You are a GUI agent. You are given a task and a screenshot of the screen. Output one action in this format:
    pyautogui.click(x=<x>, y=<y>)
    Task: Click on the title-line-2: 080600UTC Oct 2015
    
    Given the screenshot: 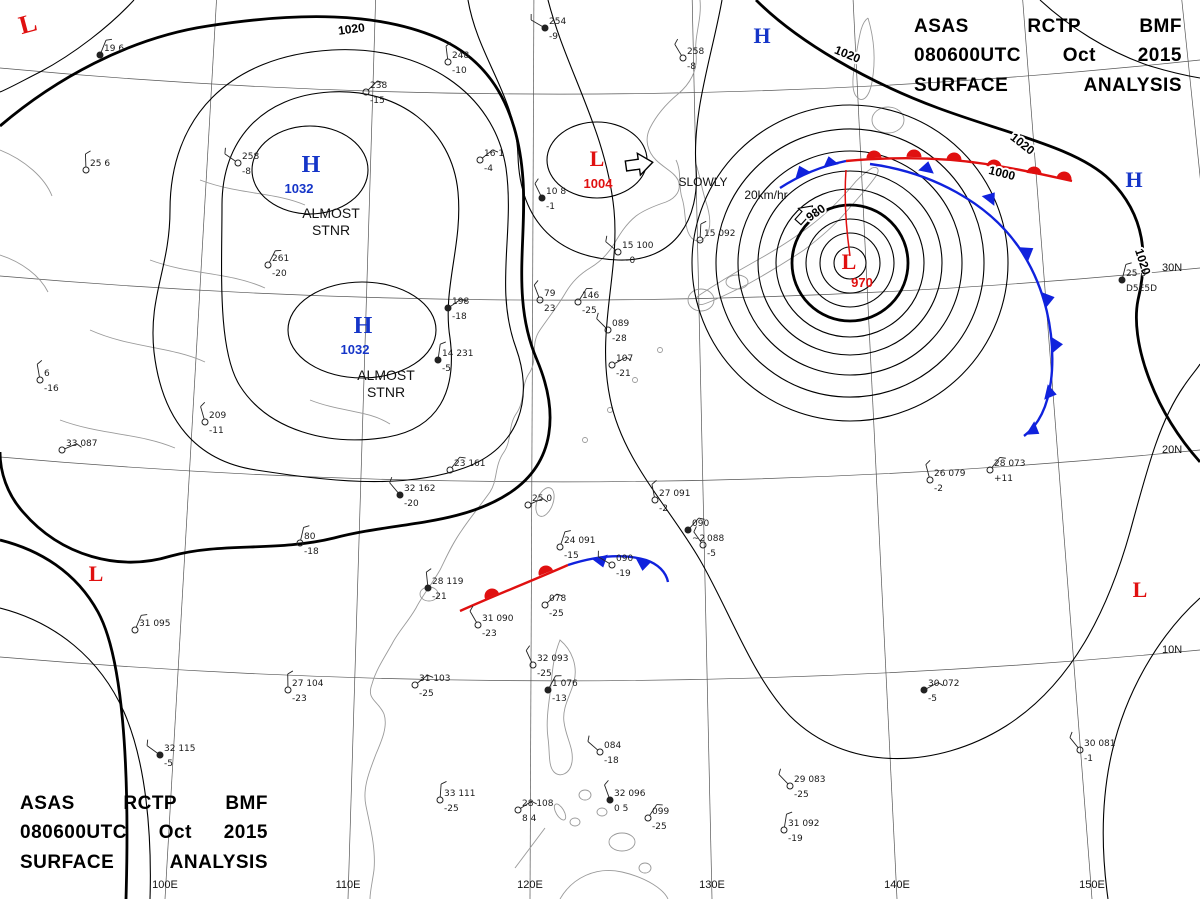 What is the action you would take?
    pyautogui.click(x=1048, y=56)
    